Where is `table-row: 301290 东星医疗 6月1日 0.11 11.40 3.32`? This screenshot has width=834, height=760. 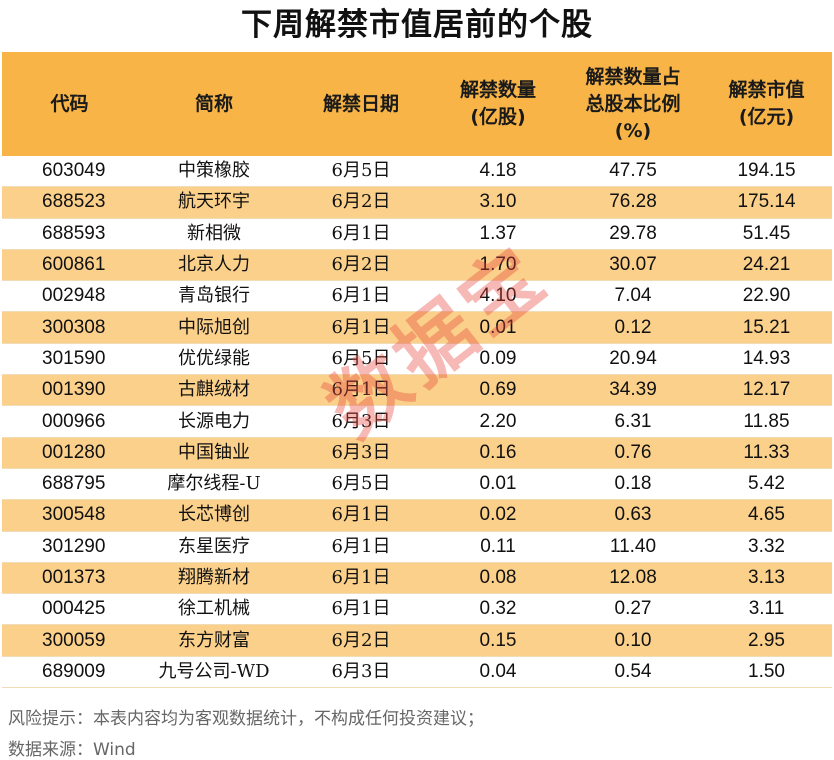
table-row: 301290 东星医疗 6月1日 0.11 11.40 3.32 is located at coordinates (417, 547).